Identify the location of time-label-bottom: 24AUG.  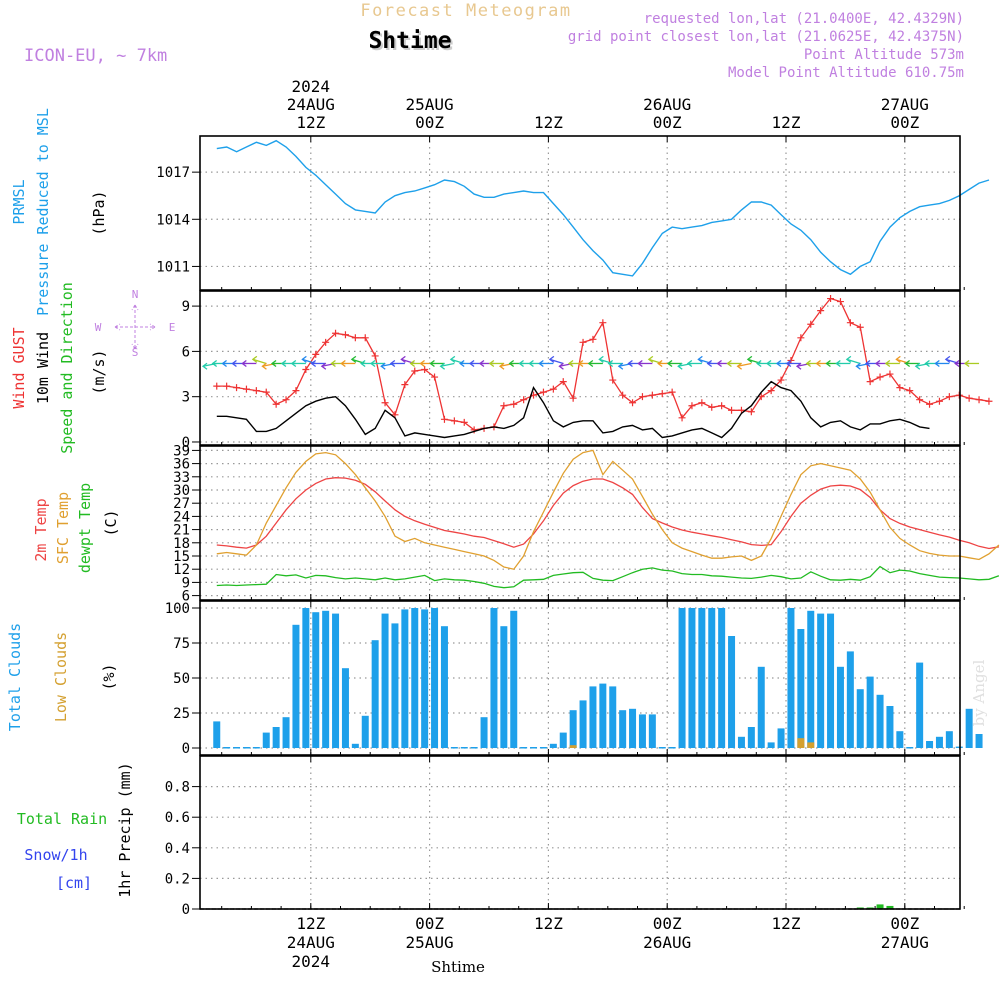
(311, 942).